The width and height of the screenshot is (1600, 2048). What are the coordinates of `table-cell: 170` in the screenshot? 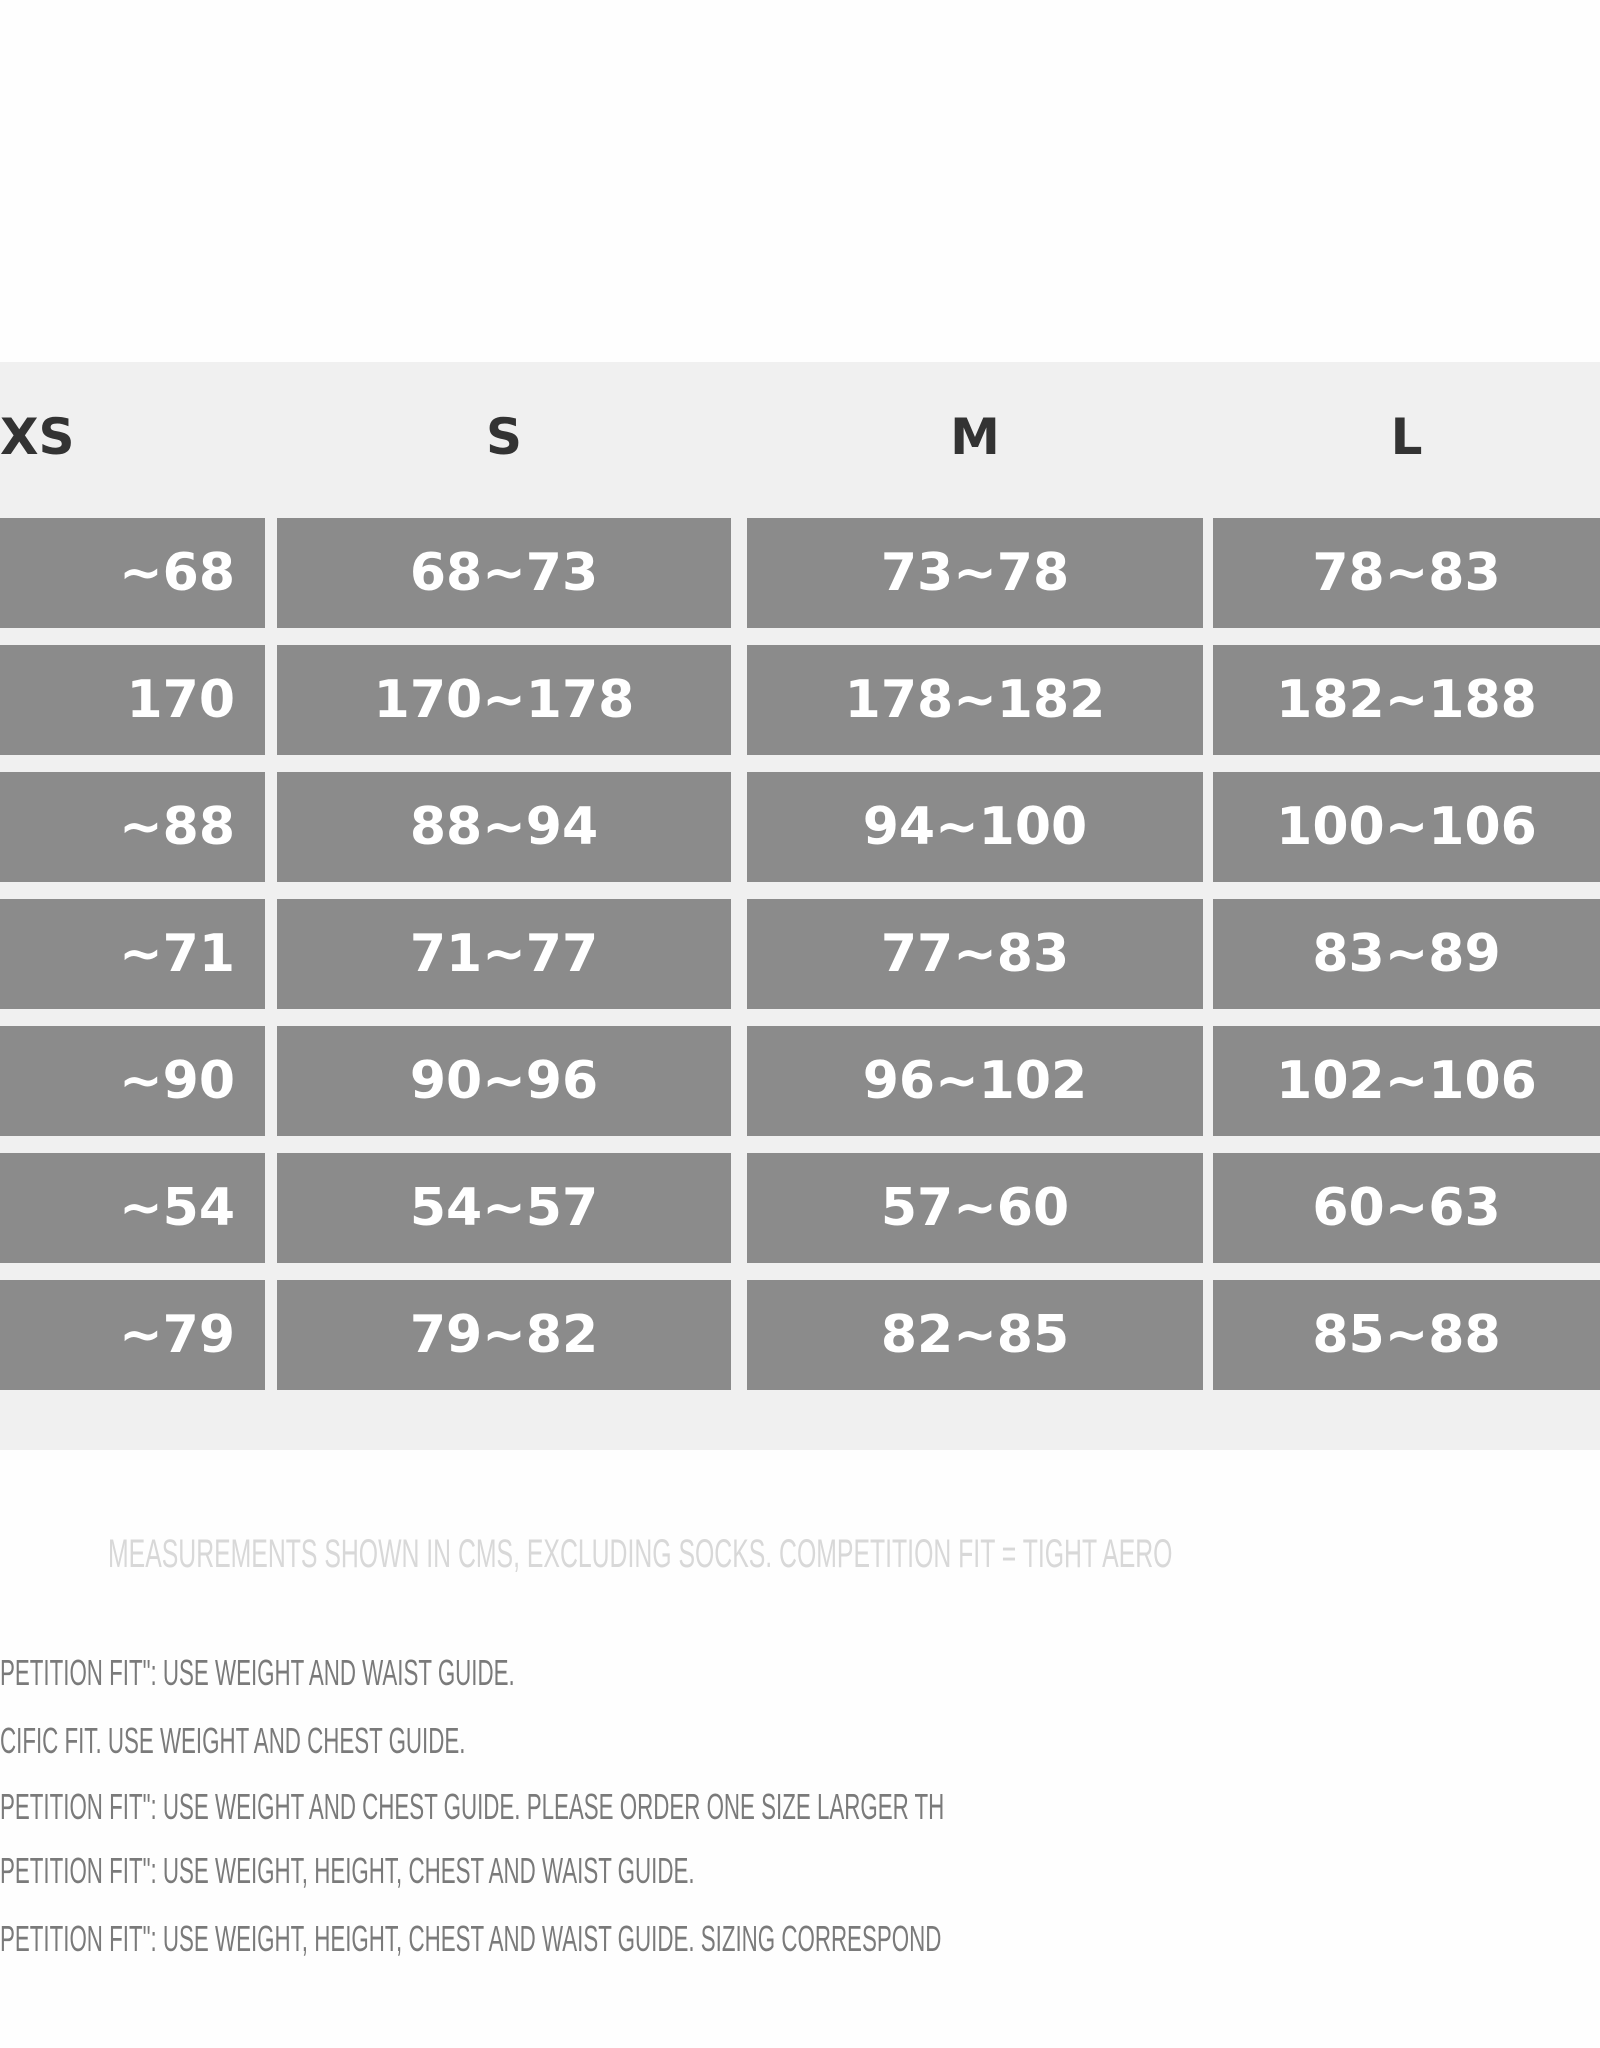 It's located at (132, 700).